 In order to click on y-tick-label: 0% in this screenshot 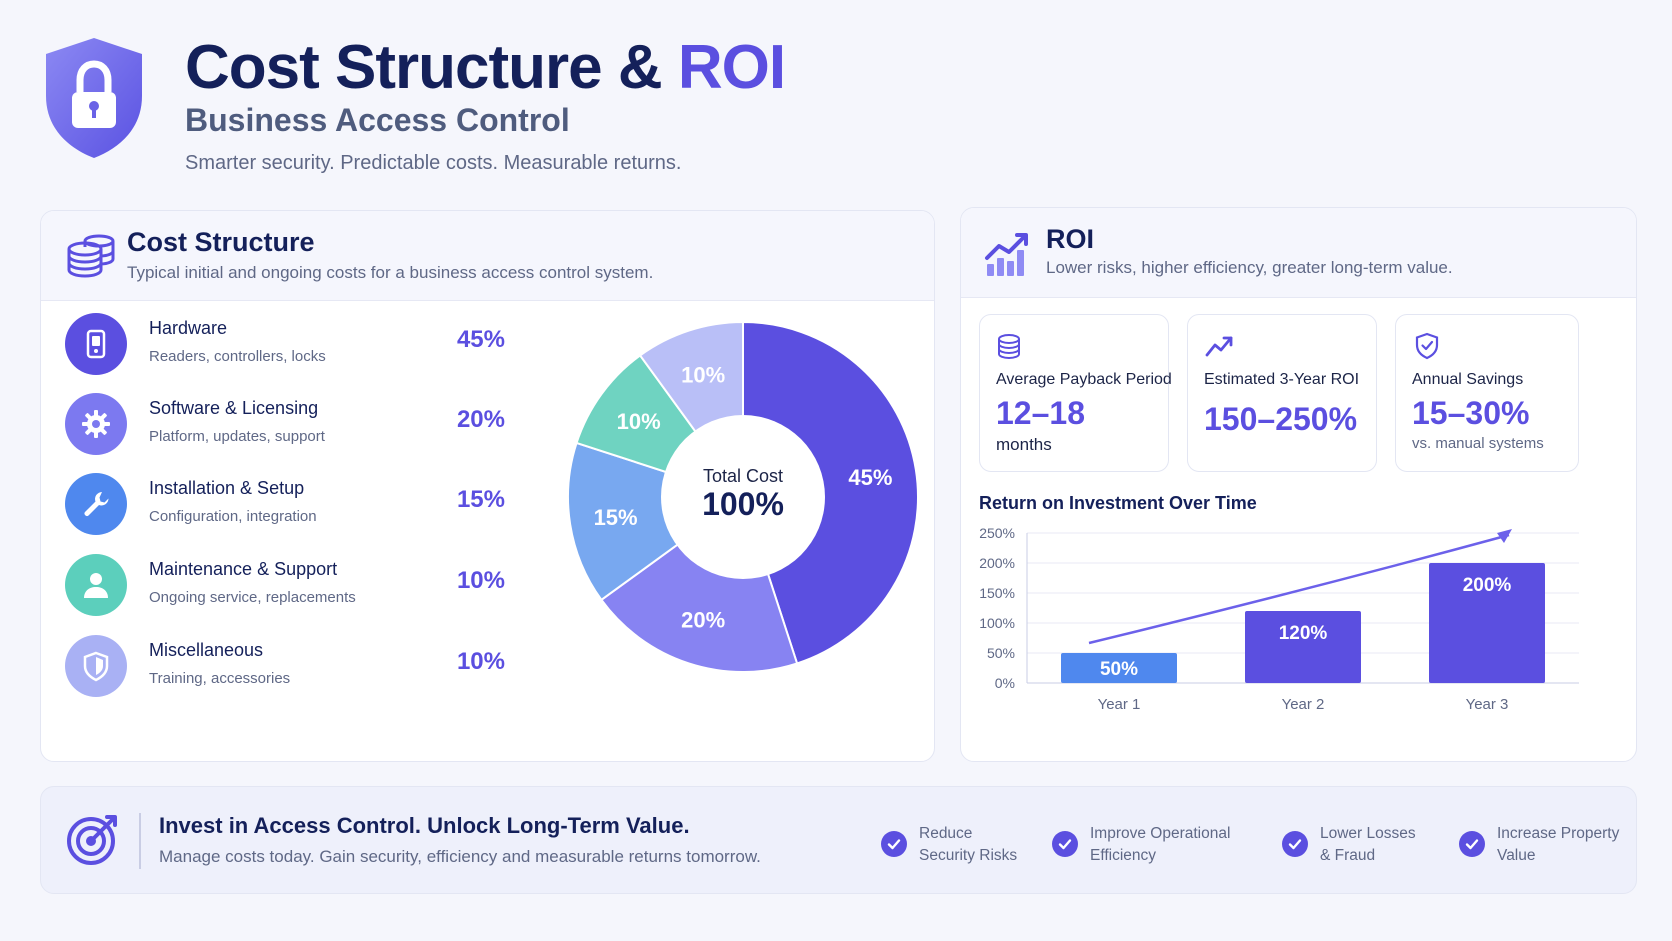, I will do `click(1005, 683)`.